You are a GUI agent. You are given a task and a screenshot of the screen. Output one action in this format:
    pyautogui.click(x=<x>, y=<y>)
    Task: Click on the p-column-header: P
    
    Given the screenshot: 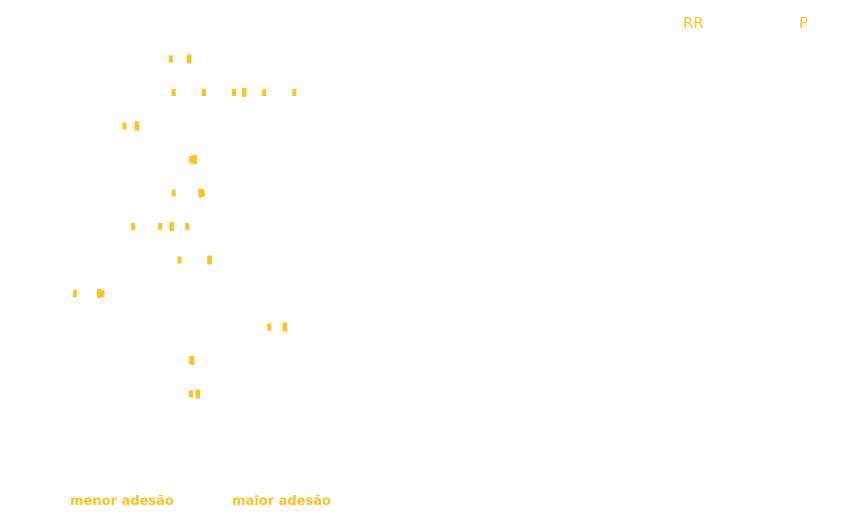 What is the action you would take?
    pyautogui.click(x=804, y=23)
    